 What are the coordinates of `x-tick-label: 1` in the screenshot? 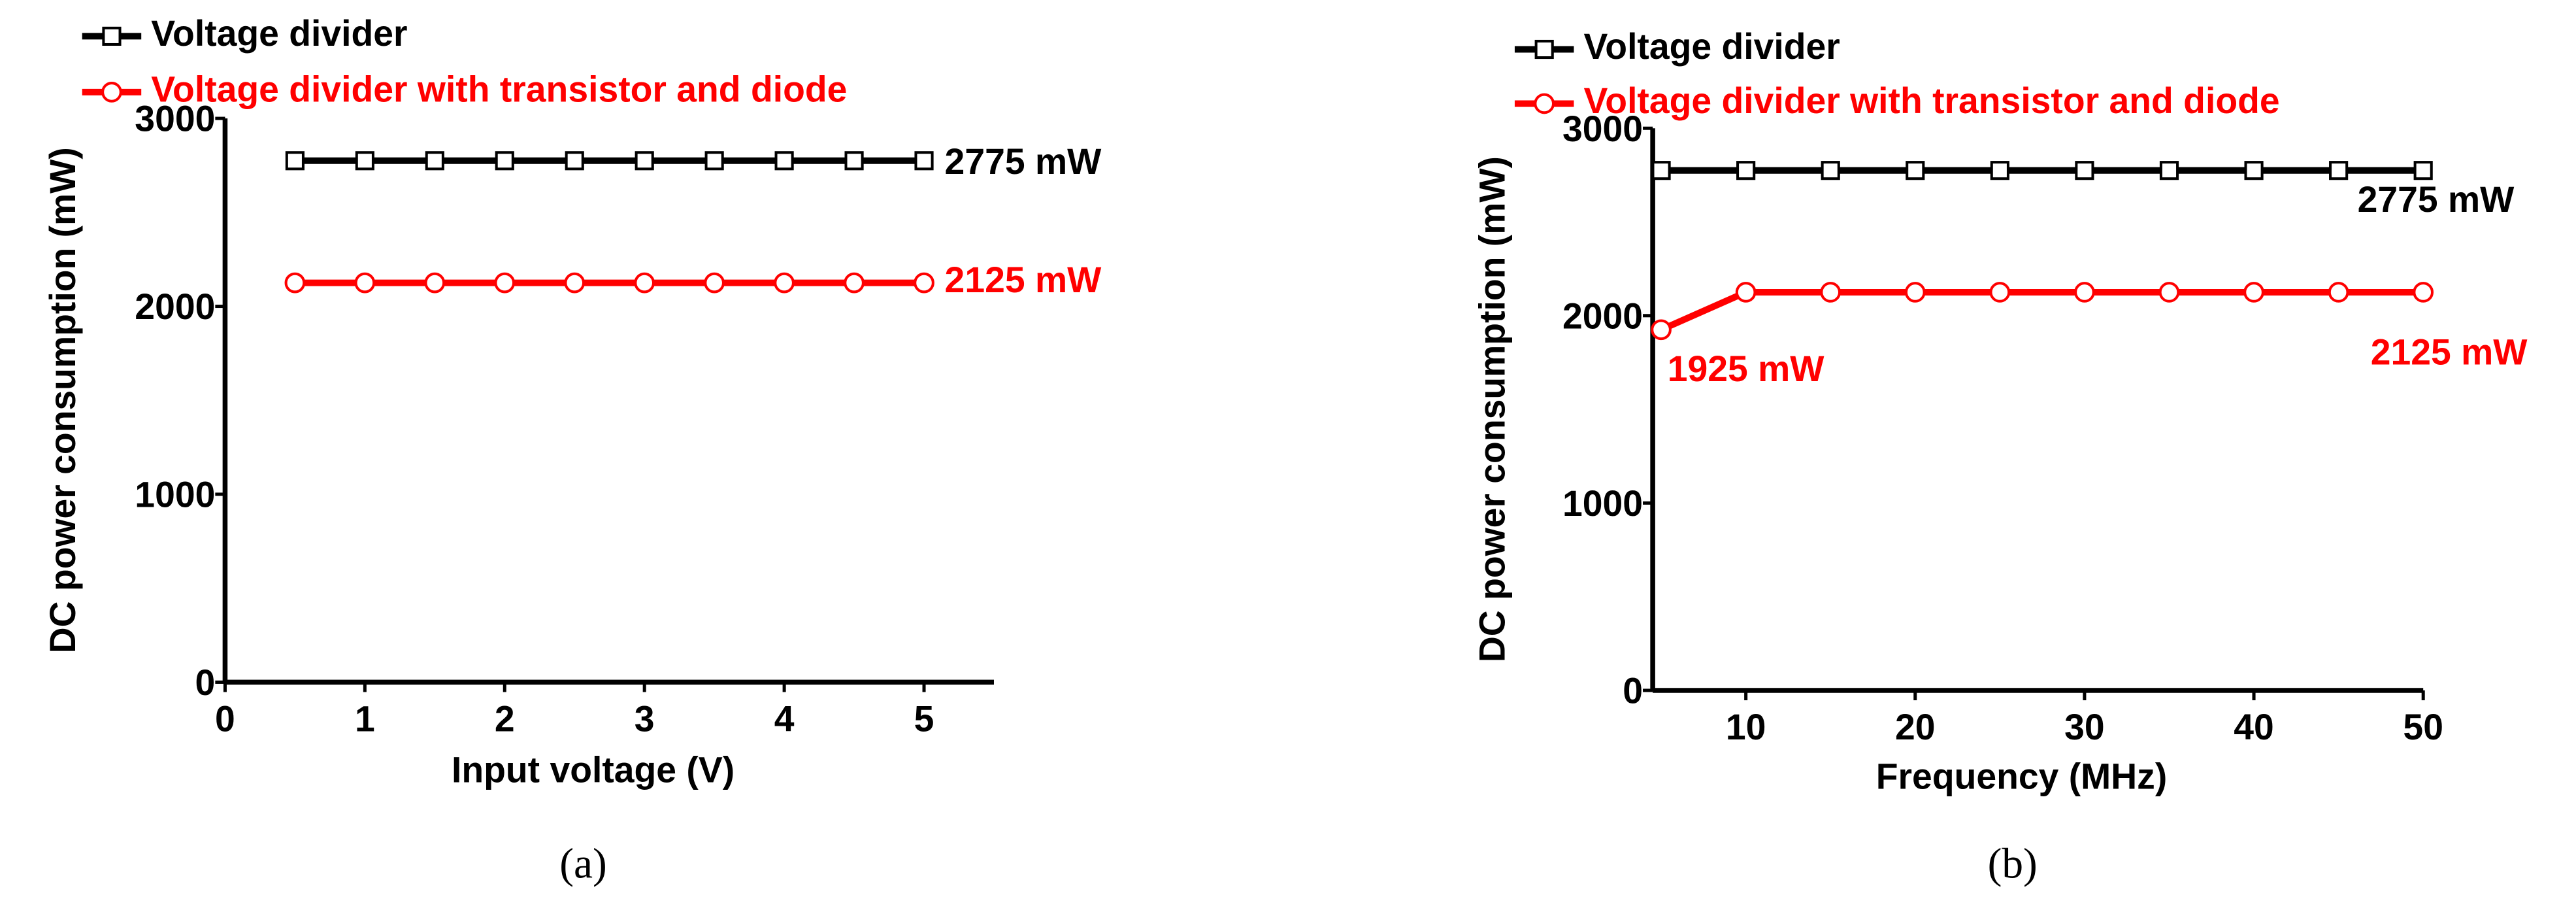 It's located at (365, 718).